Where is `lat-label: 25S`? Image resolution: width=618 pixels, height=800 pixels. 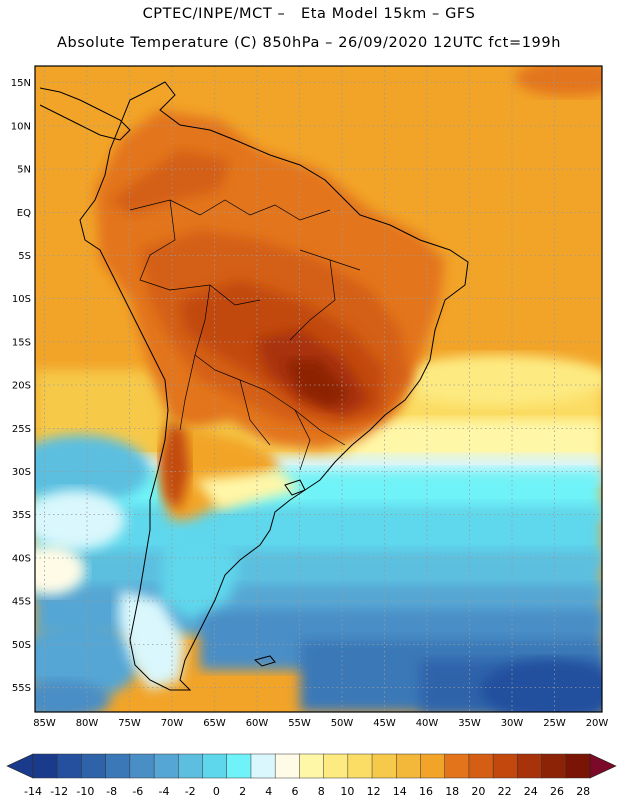
lat-label: 25S is located at coordinates (21, 429).